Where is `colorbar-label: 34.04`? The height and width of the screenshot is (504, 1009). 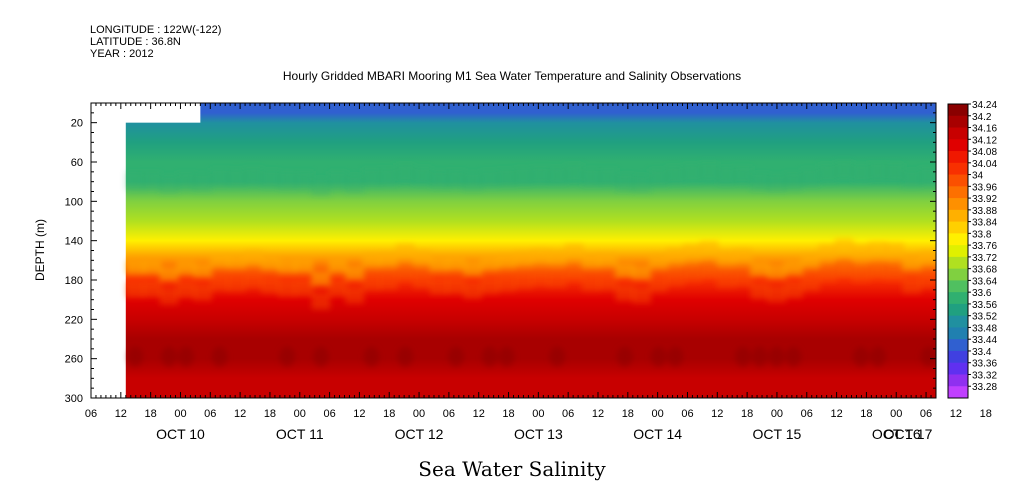
colorbar-label: 34.04 is located at coordinates (984, 164).